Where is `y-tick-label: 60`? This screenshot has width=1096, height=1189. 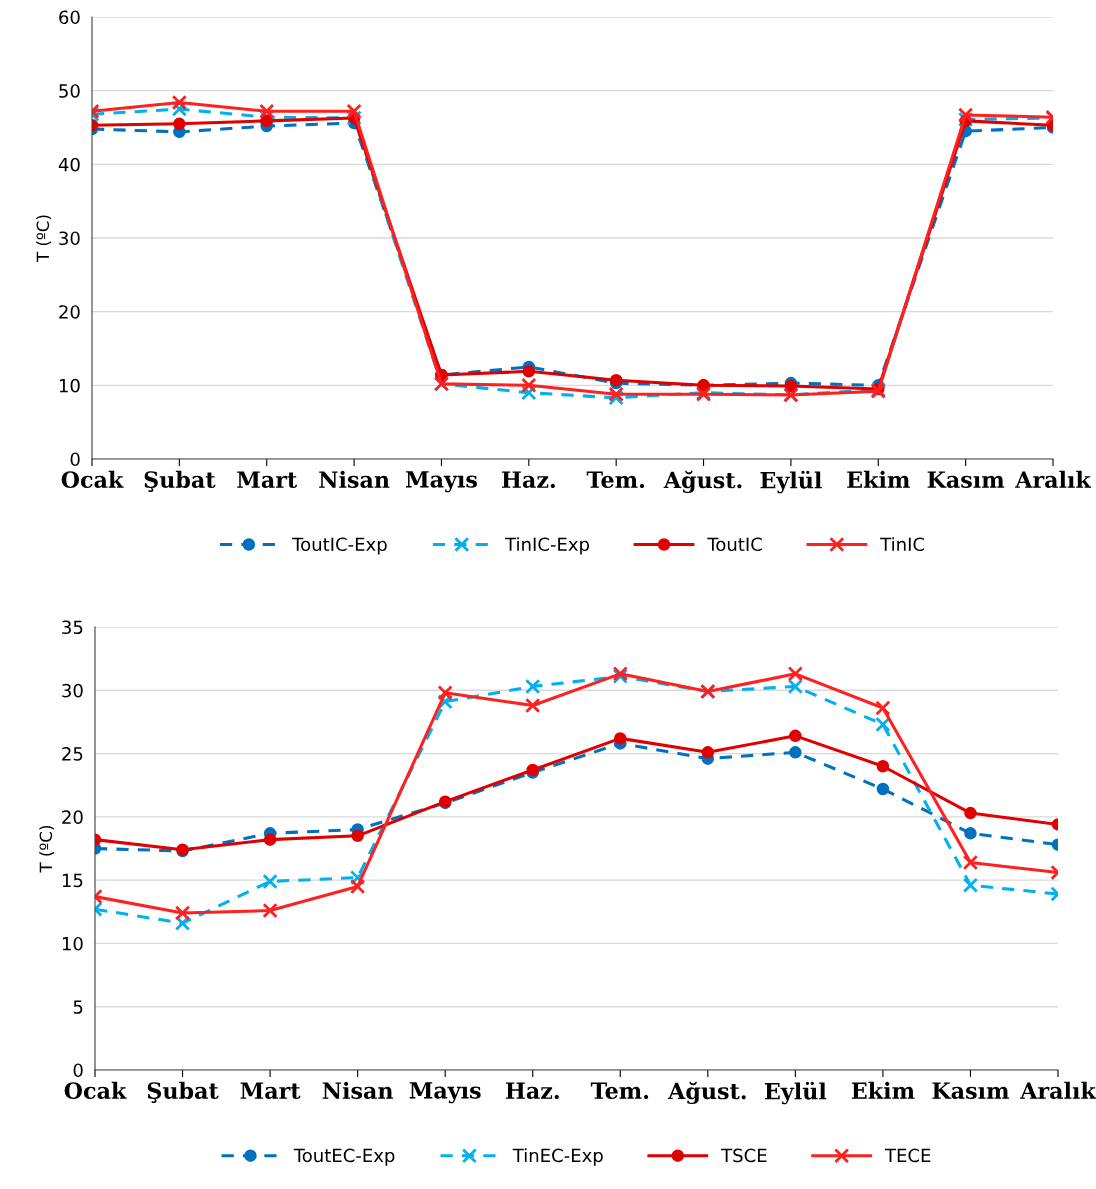
y-tick-label: 60 is located at coordinates (69, 17).